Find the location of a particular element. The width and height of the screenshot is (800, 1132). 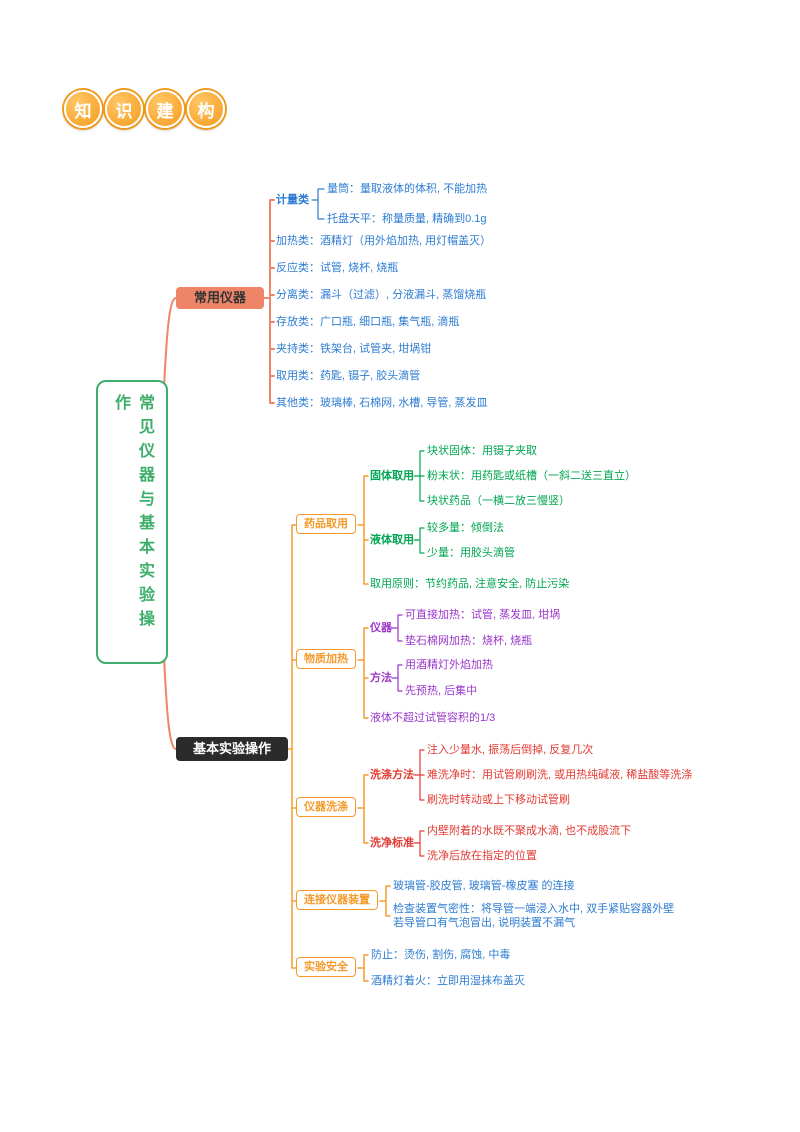

item-clean-place: 洗净后放在指定的位置 is located at coordinates (482, 856).